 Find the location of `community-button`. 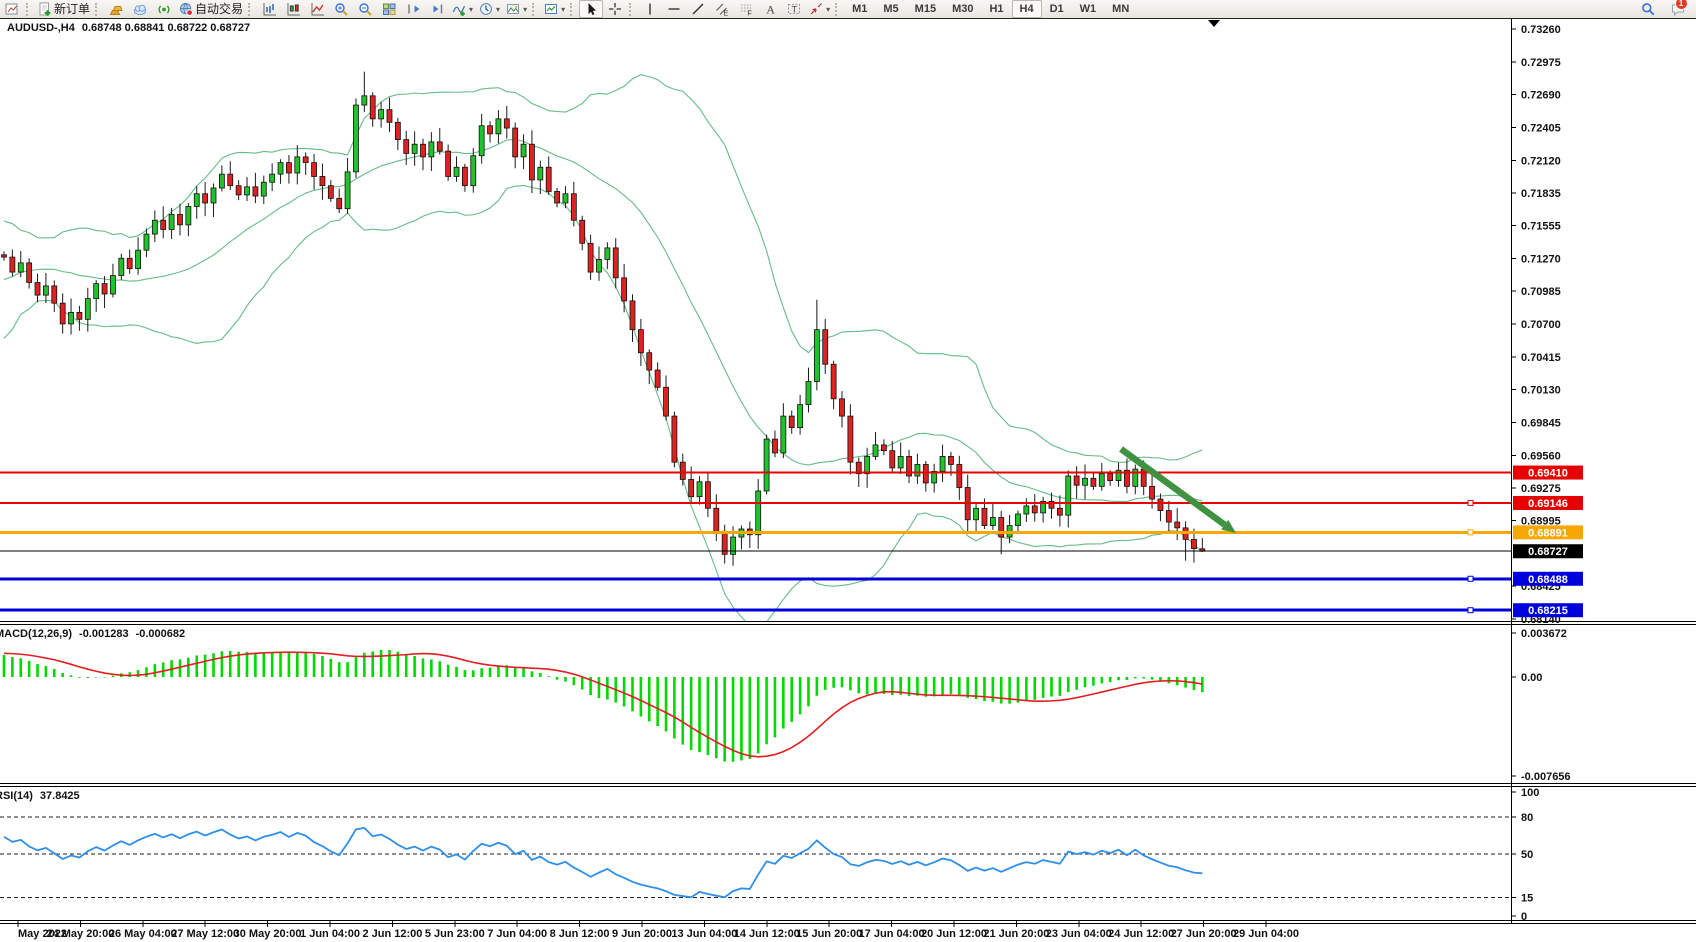

community-button is located at coordinates (140, 9).